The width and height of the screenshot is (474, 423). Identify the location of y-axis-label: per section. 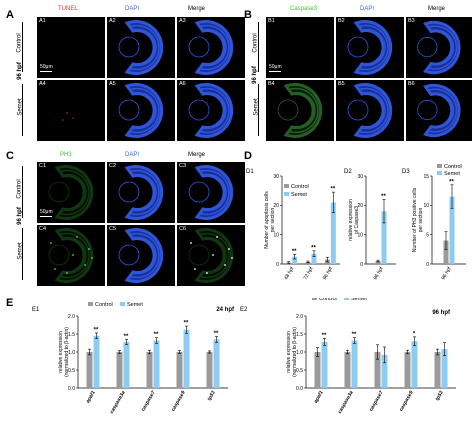
(421, 220).